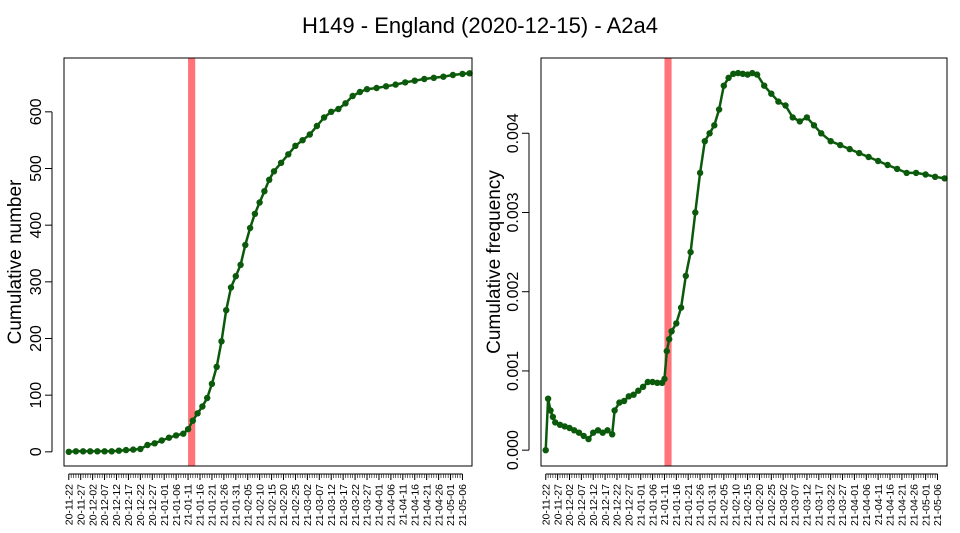 This screenshot has width=960, height=533. What do you see at coordinates (344, 505) in the screenshot?
I see `x-tick-label: 21-03-17` at bounding box center [344, 505].